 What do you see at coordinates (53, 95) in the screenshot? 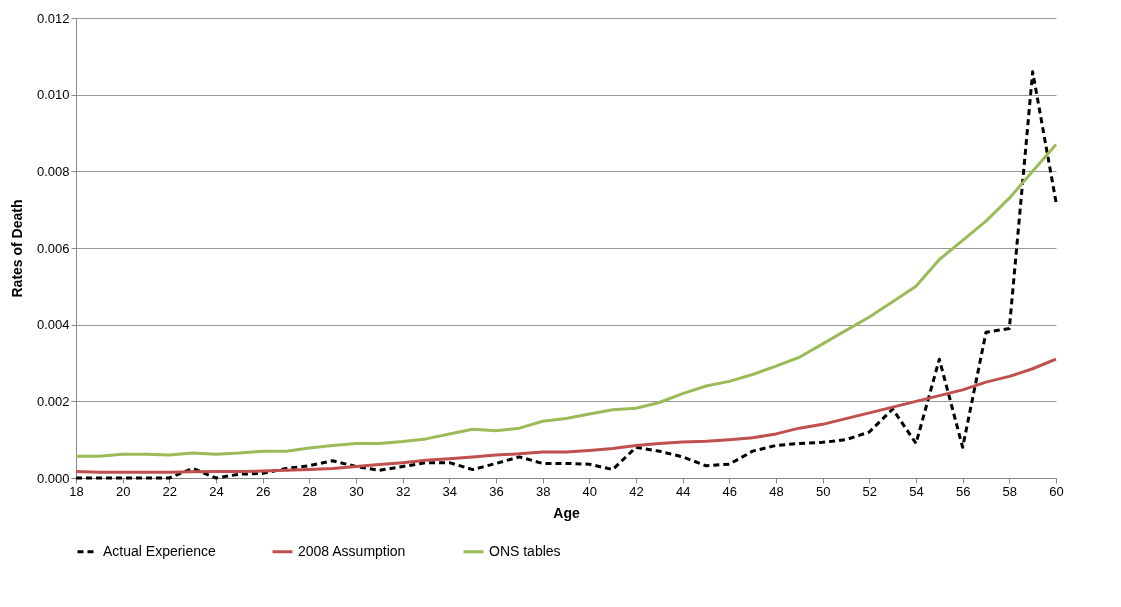
I see `y-tick-label: 0.010` at bounding box center [53, 95].